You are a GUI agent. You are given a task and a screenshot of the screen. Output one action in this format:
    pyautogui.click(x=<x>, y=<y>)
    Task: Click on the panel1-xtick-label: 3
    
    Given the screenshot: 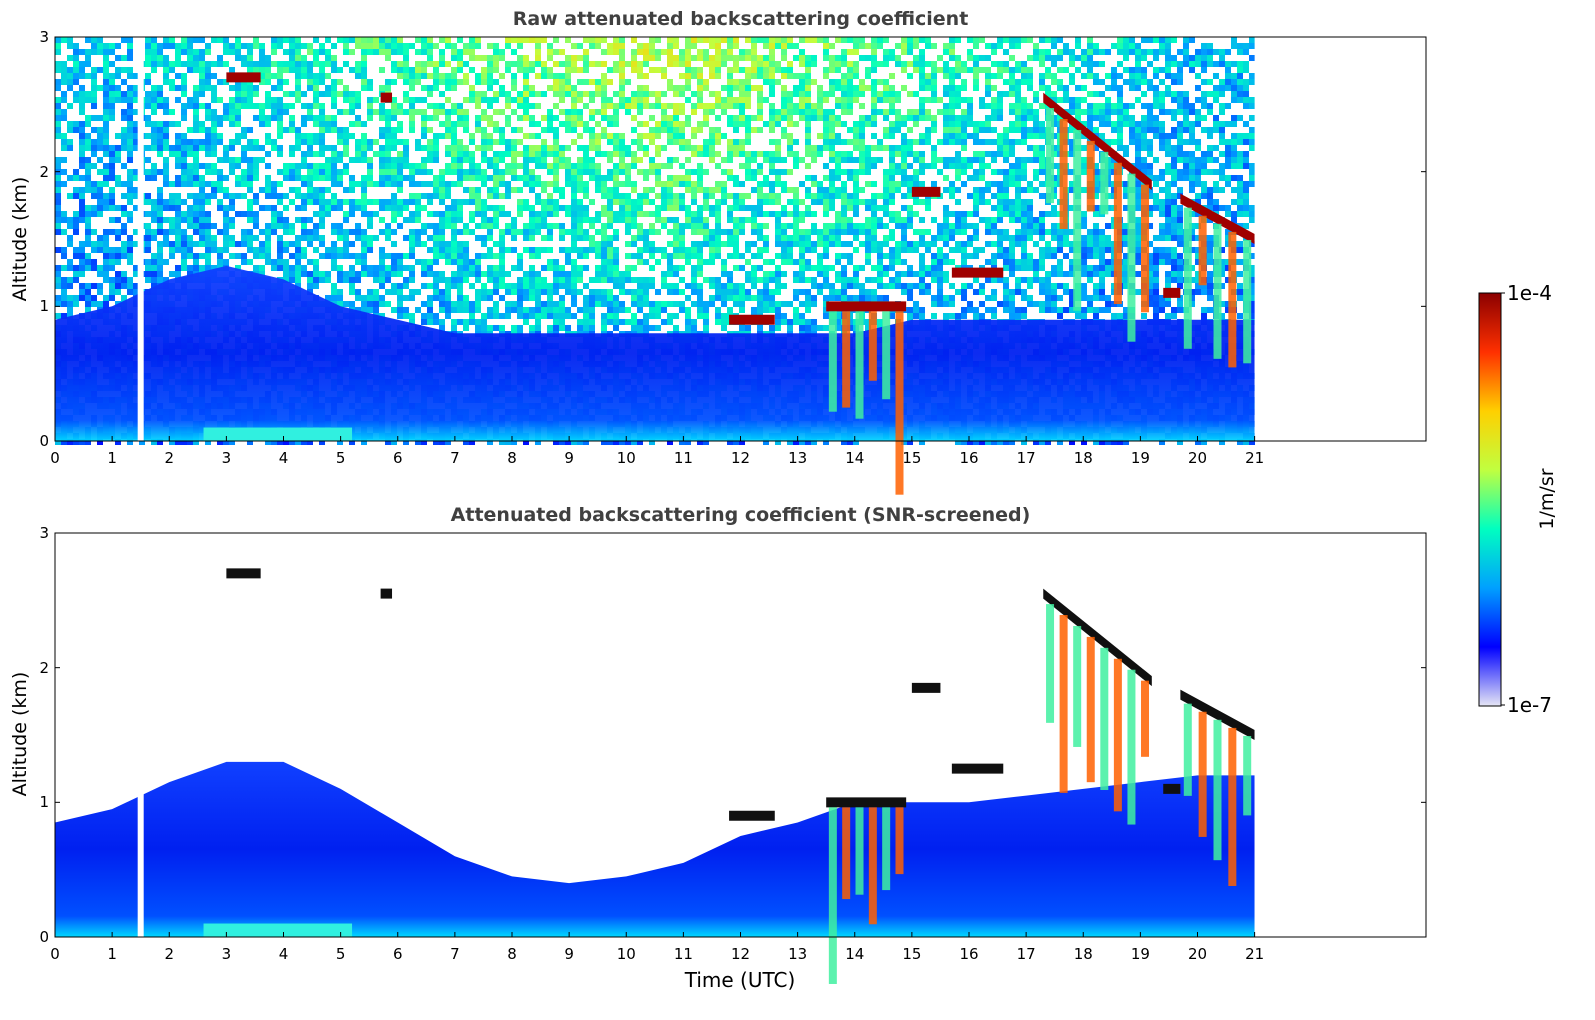 What is the action you would take?
    pyautogui.click(x=226, y=458)
    